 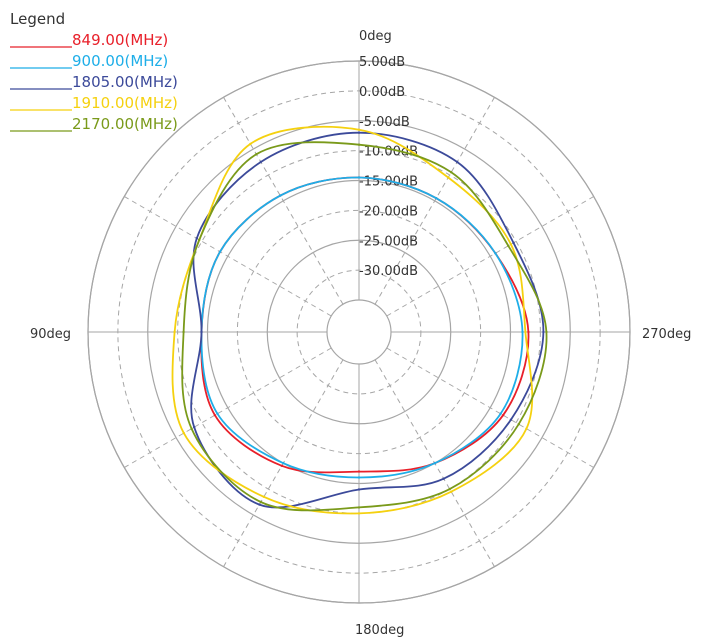 What do you see at coordinates (388, 152) in the screenshot?
I see `radial-tick-label: -10.00dB` at bounding box center [388, 152].